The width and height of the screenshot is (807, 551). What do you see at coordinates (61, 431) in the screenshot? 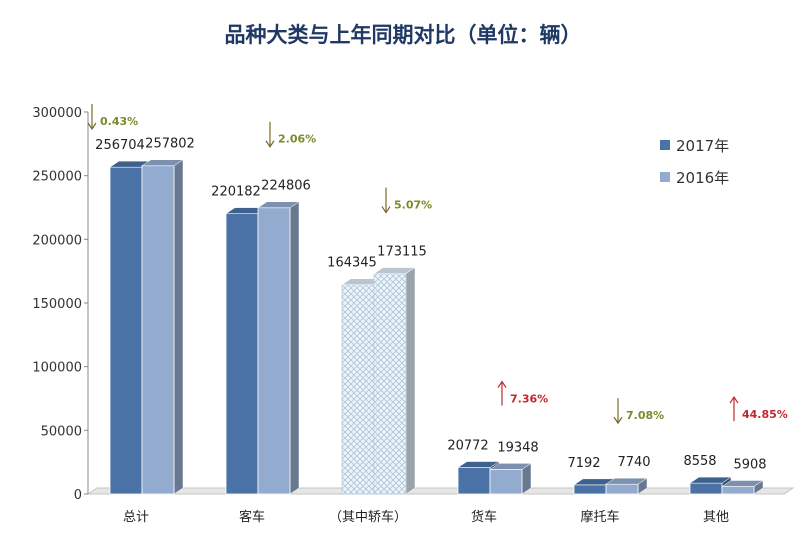
I see `y-tick-label: 50000` at bounding box center [61, 431].